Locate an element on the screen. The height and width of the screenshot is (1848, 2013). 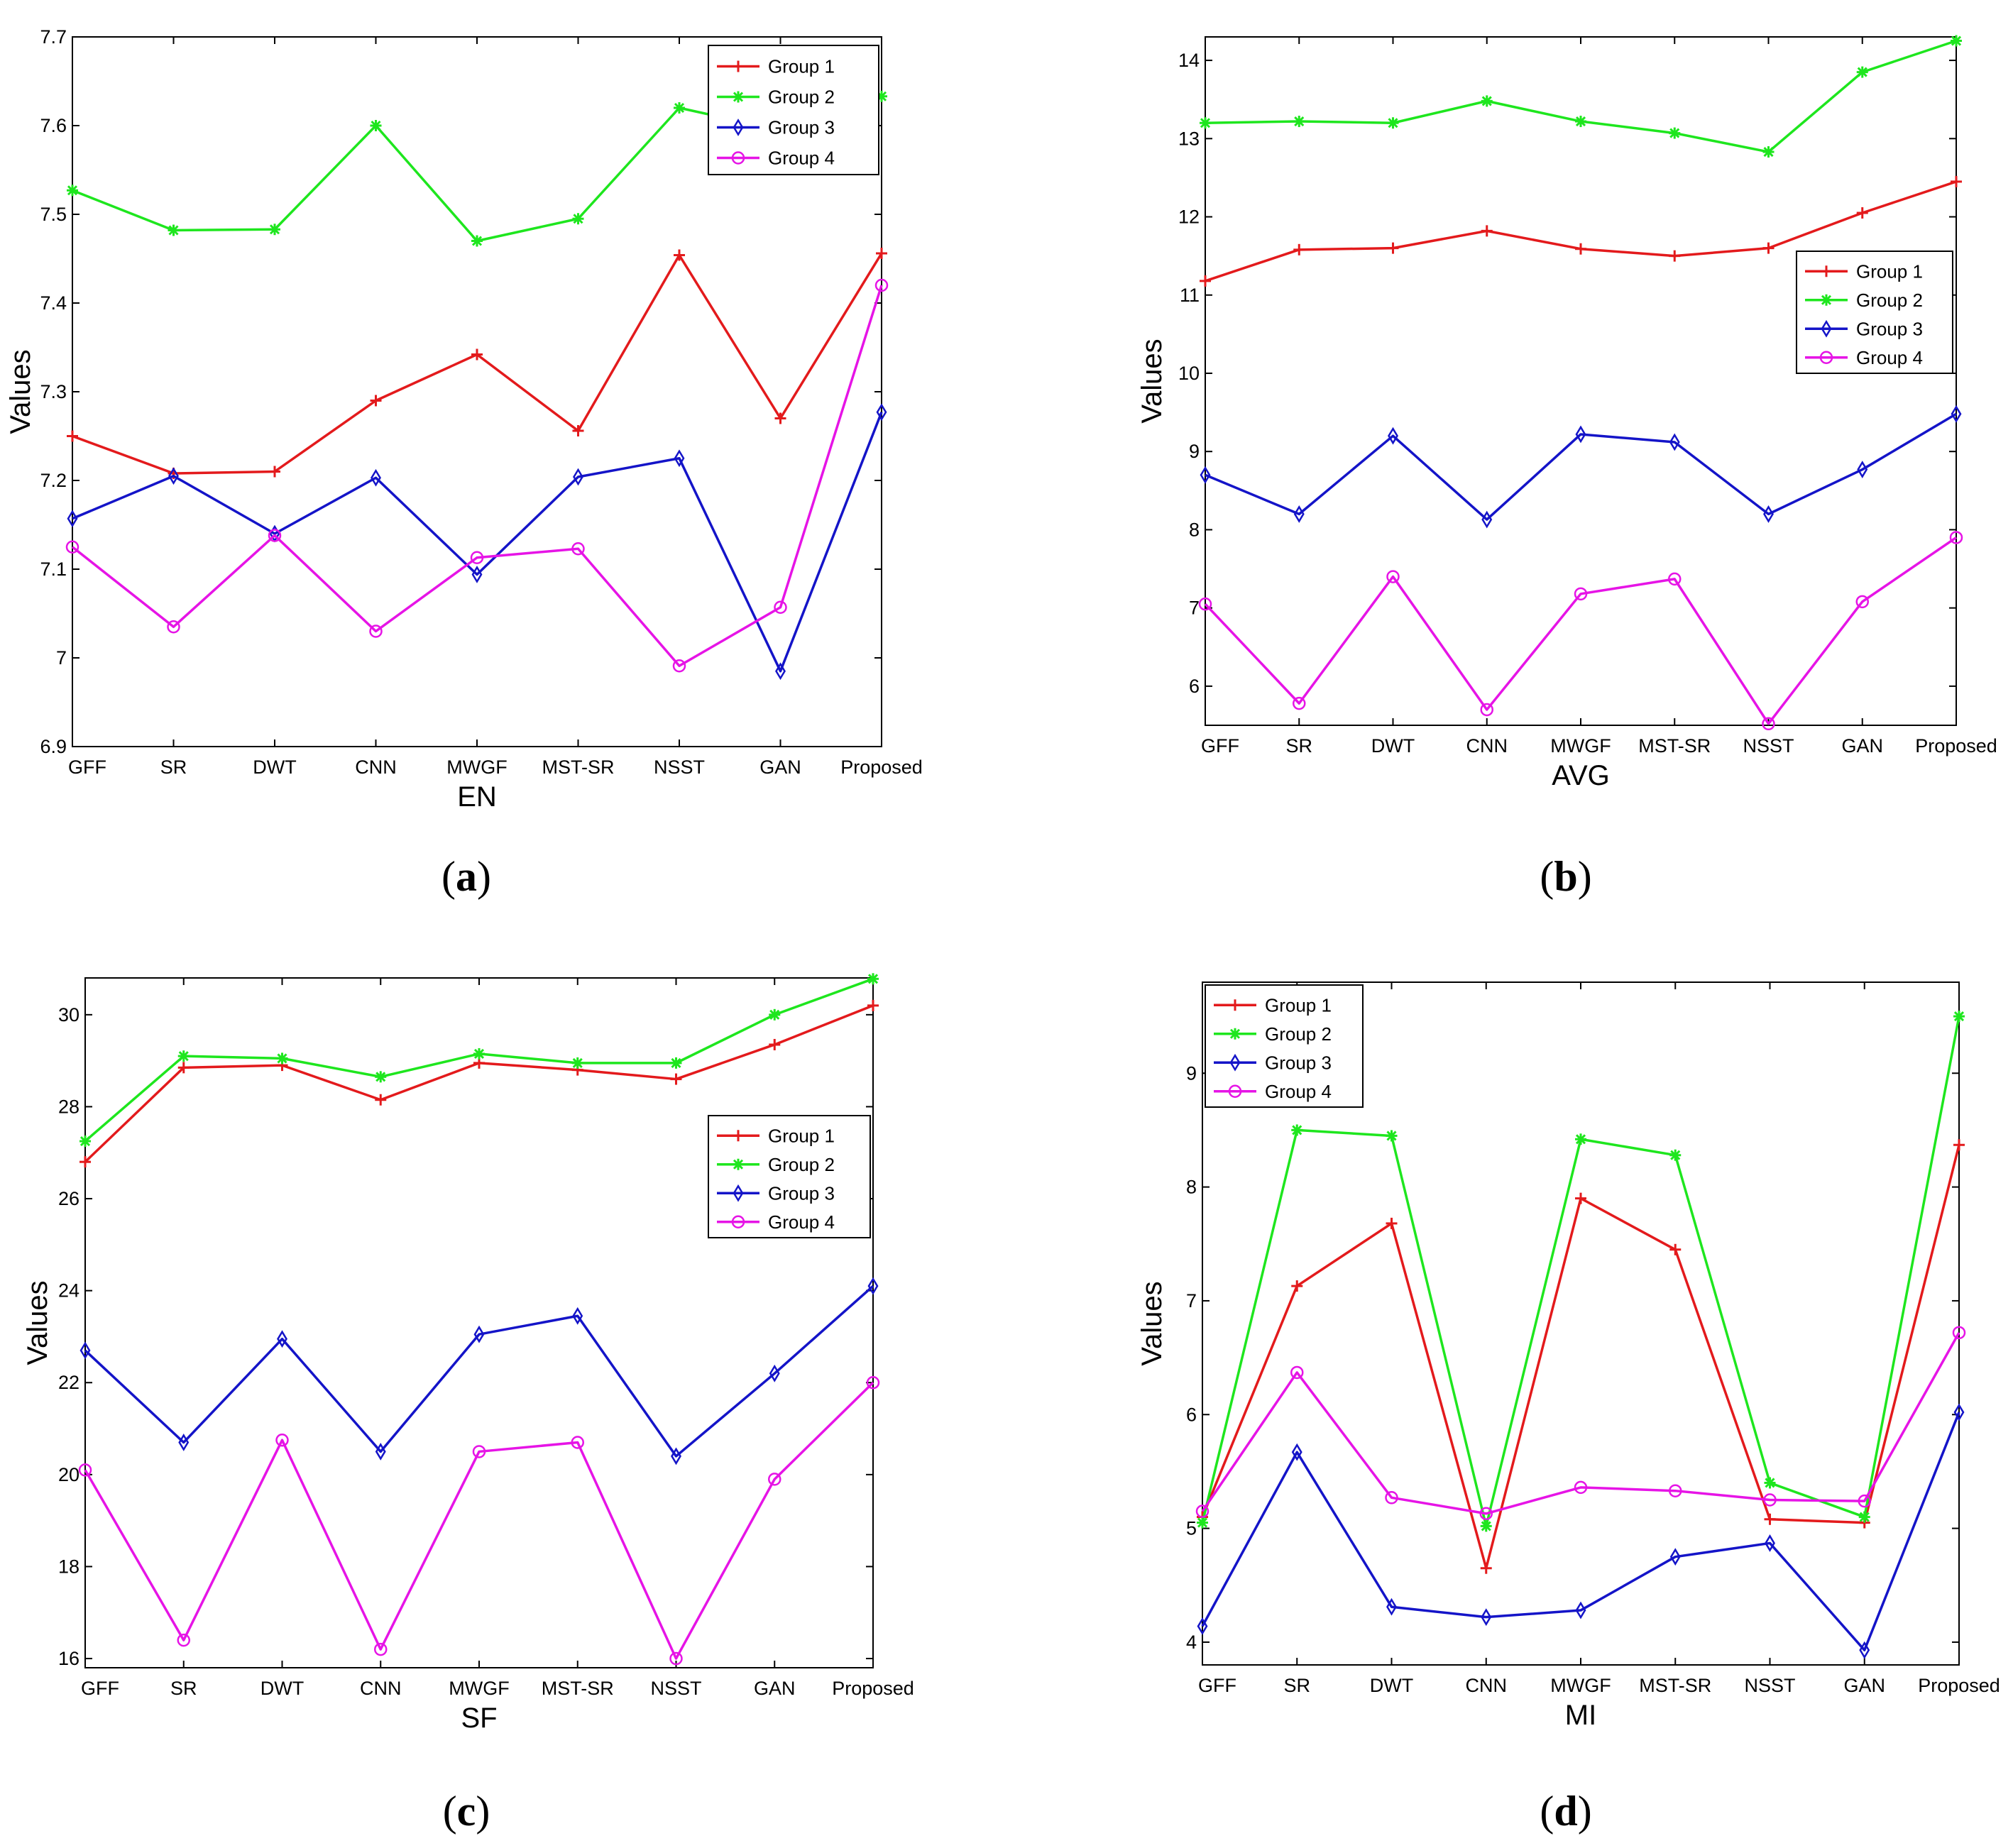
x-tick-label: MWGF is located at coordinates (1580, 1686).